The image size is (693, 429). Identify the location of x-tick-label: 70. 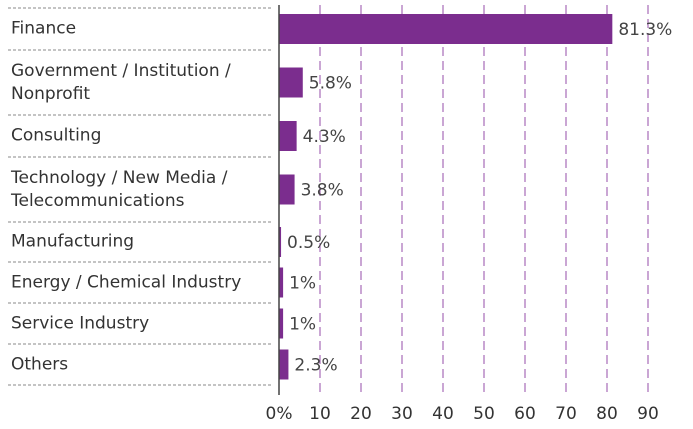
(566, 414).